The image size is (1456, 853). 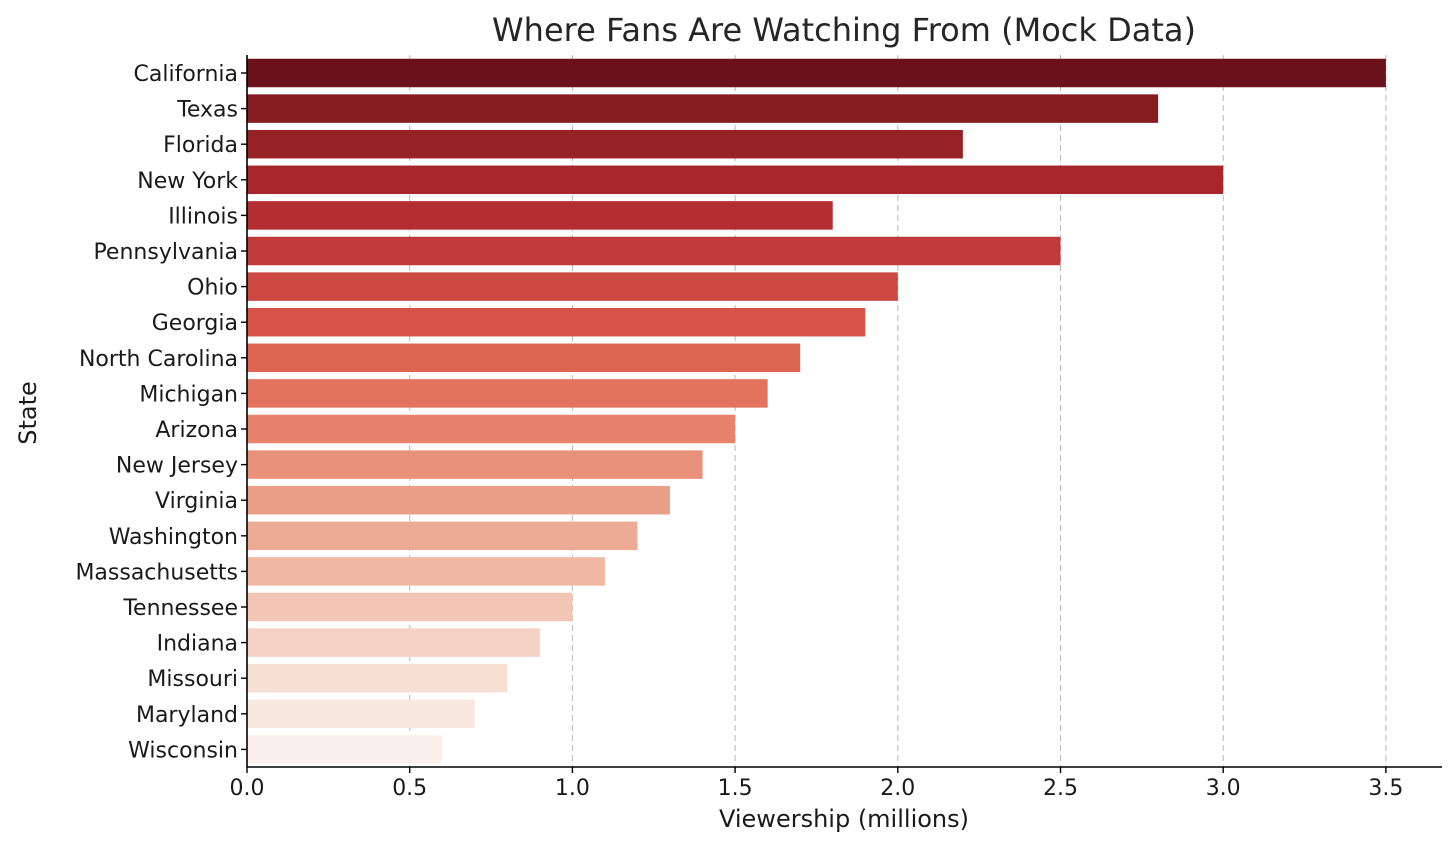 What do you see at coordinates (173, 537) in the screenshot?
I see `category-label: Washington` at bounding box center [173, 537].